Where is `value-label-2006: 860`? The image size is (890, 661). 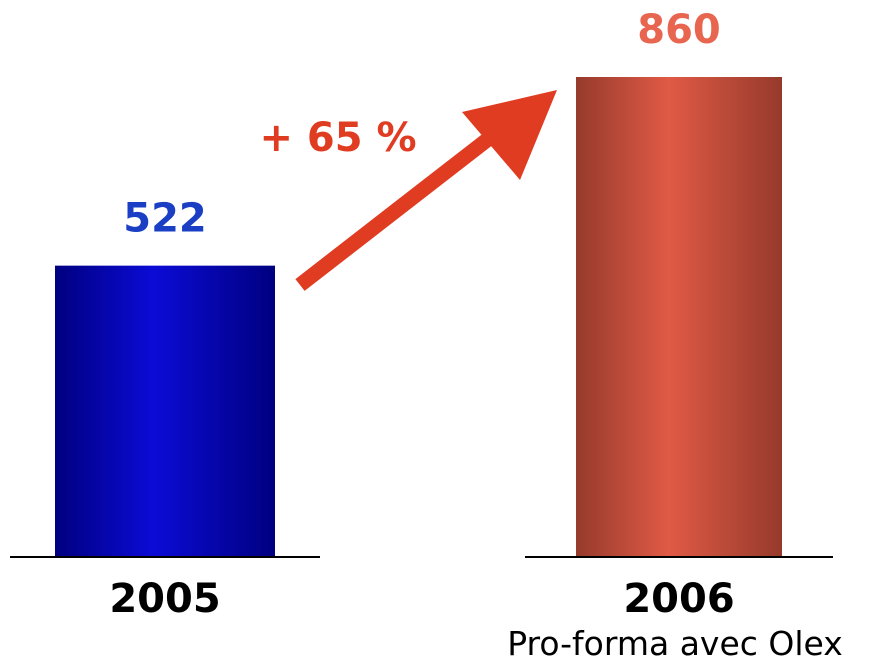 value-label-2006: 860 is located at coordinates (679, 30).